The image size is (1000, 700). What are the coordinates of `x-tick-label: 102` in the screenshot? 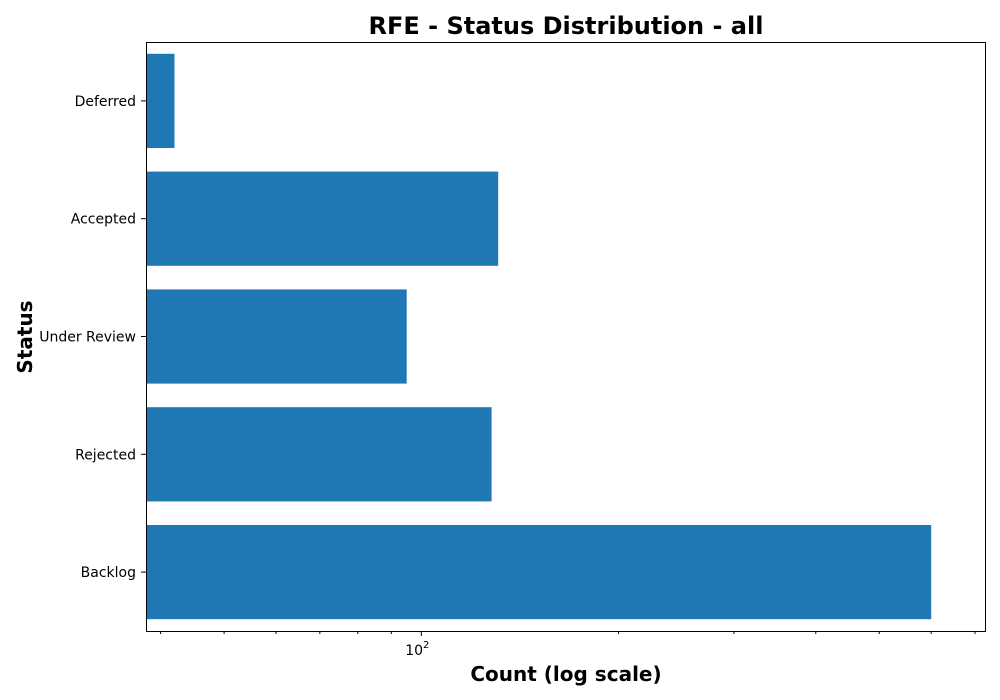 It's located at (417, 649).